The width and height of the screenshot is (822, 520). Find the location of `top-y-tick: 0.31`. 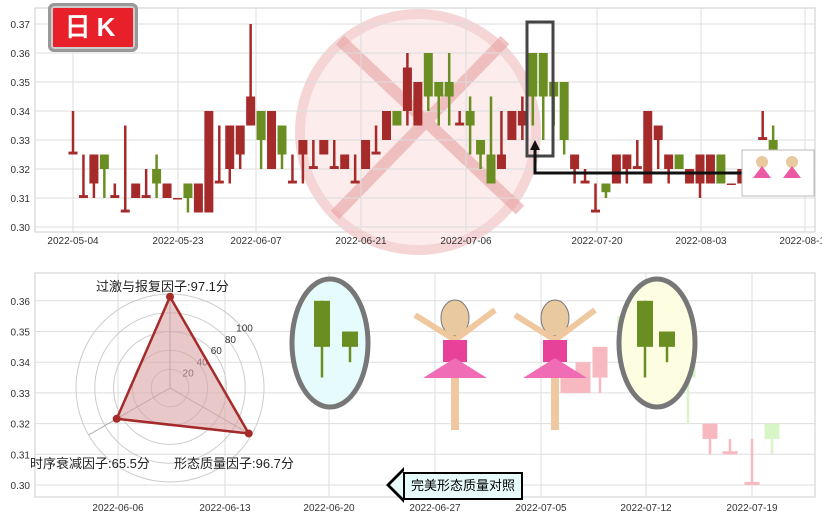

top-y-tick: 0.31 is located at coordinates (21, 199).